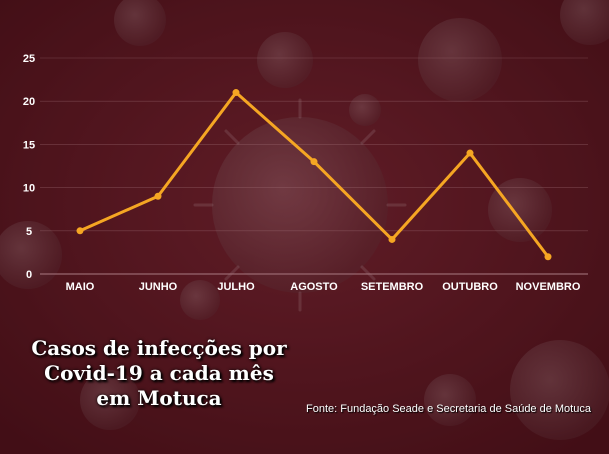 The height and width of the screenshot is (454, 609). What do you see at coordinates (29, 189) in the screenshot?
I see `y-tick-label: 10` at bounding box center [29, 189].